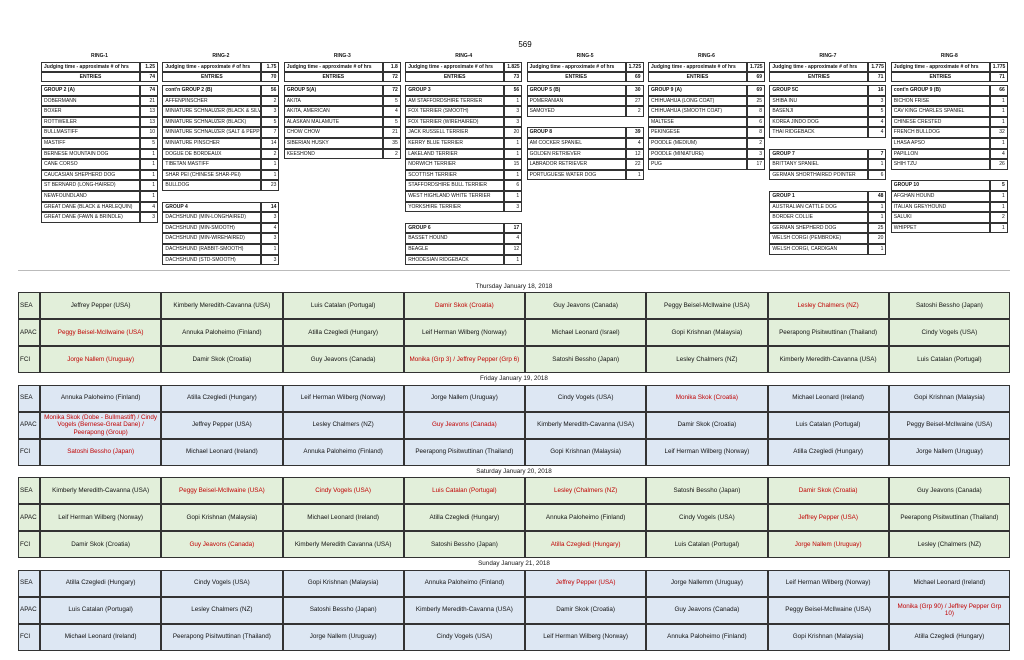  Describe the element at coordinates (333, 101) in the screenshot. I see `breed-name: AKITA` at that location.